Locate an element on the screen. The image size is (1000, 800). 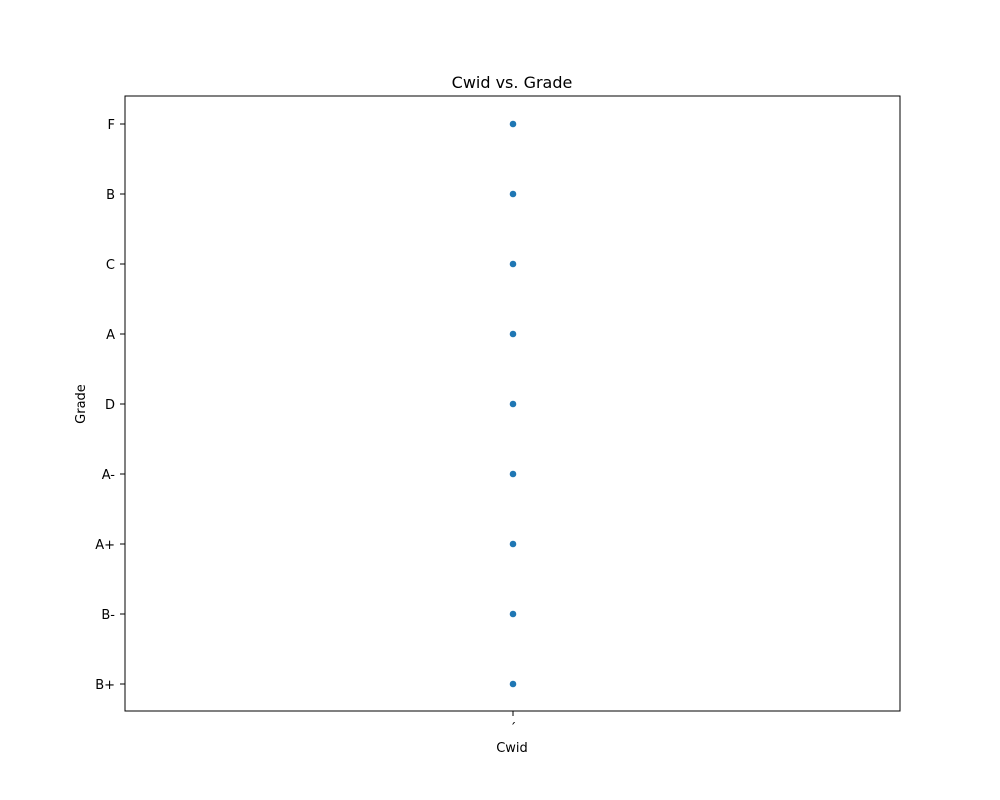
y-tick-label-7: B is located at coordinates (110, 195).